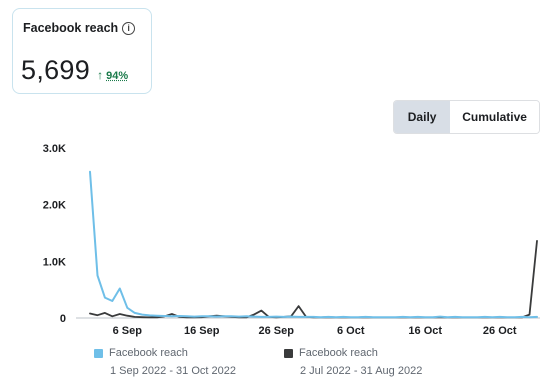 The height and width of the screenshot is (387, 544). I want to click on metric-change: ↑ 94%, so click(112, 75).